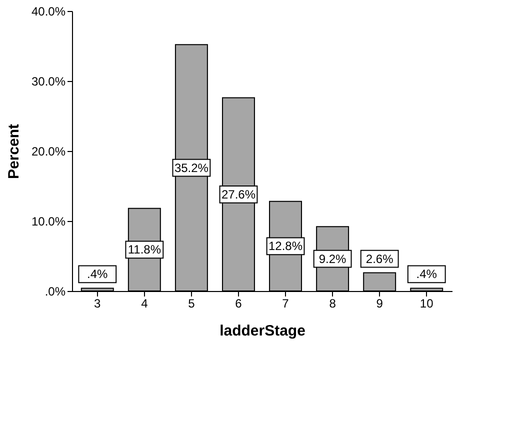  Describe the element at coordinates (238, 194) in the screenshot. I see `data-label: 27.6%` at that location.